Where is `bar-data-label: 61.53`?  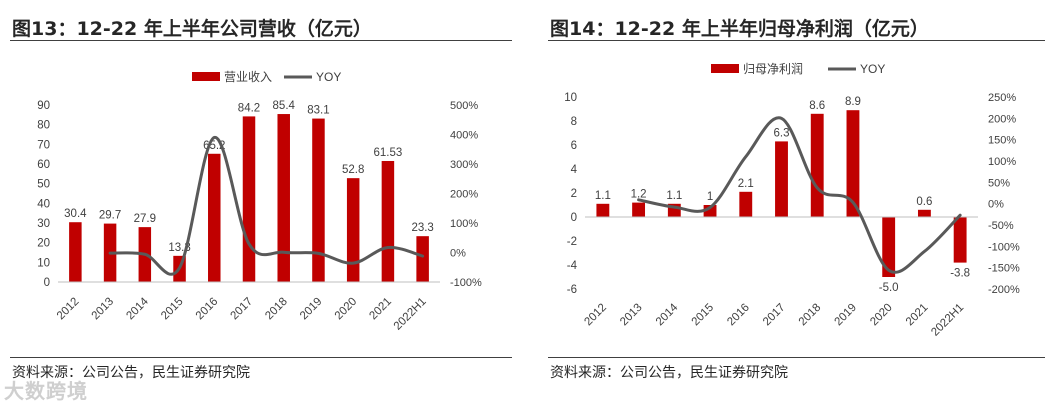
bar-data-label: 61.53 is located at coordinates (388, 153).